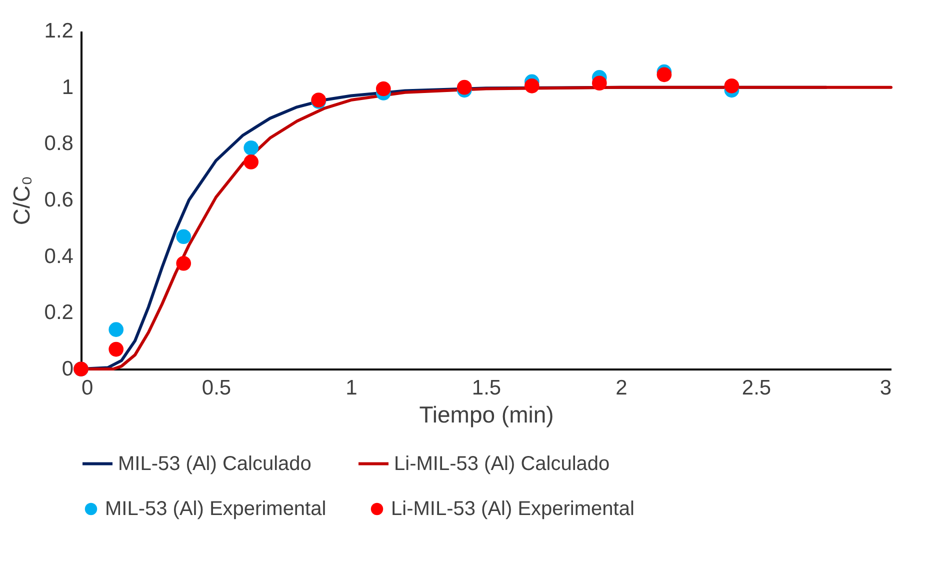 Image resolution: width=948 pixels, height=579 pixels. What do you see at coordinates (487, 388) in the screenshot?
I see `x-tick-label: 1.5` at bounding box center [487, 388].